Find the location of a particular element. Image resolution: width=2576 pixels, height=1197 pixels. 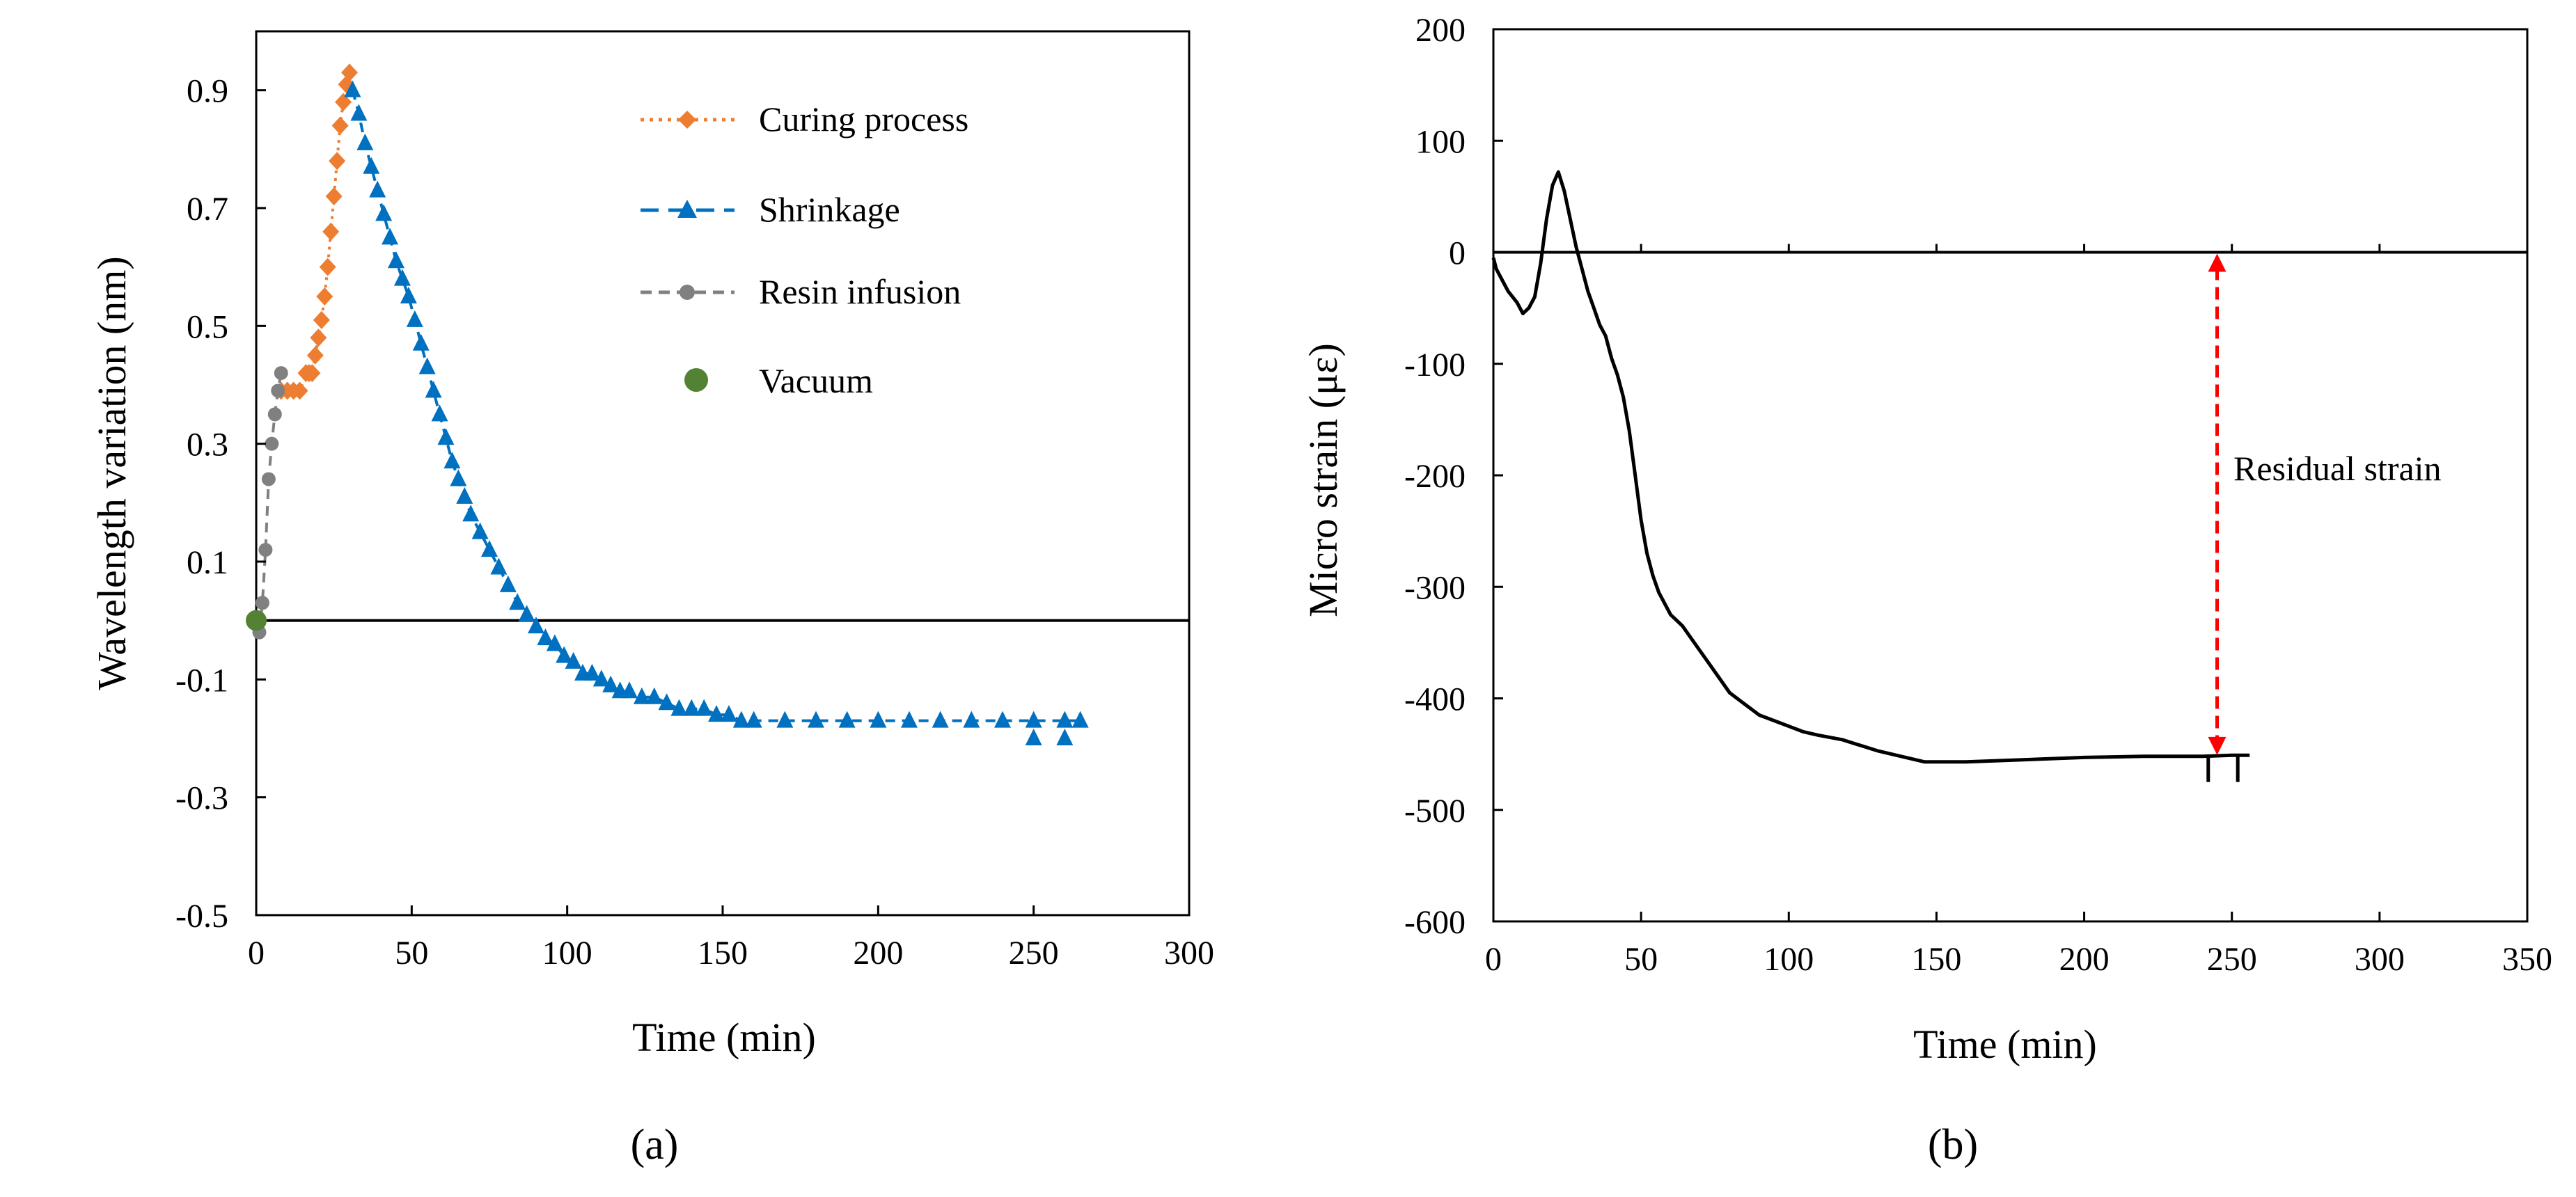

panel-b-y-tick-label: -500 is located at coordinates (1435, 811).